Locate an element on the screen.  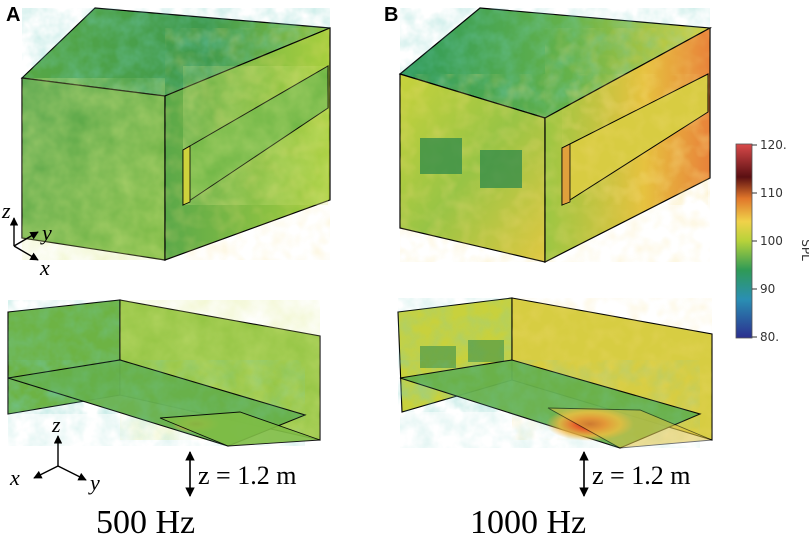
height-label-1000hz: z = 1.2 m is located at coordinates (641, 475).